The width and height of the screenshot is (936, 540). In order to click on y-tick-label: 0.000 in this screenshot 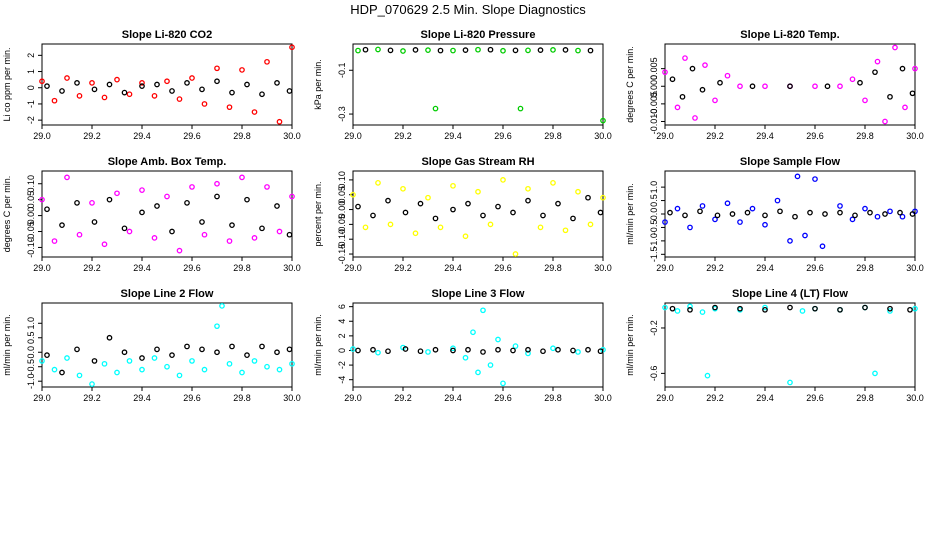, I will do `click(654, 86)`.